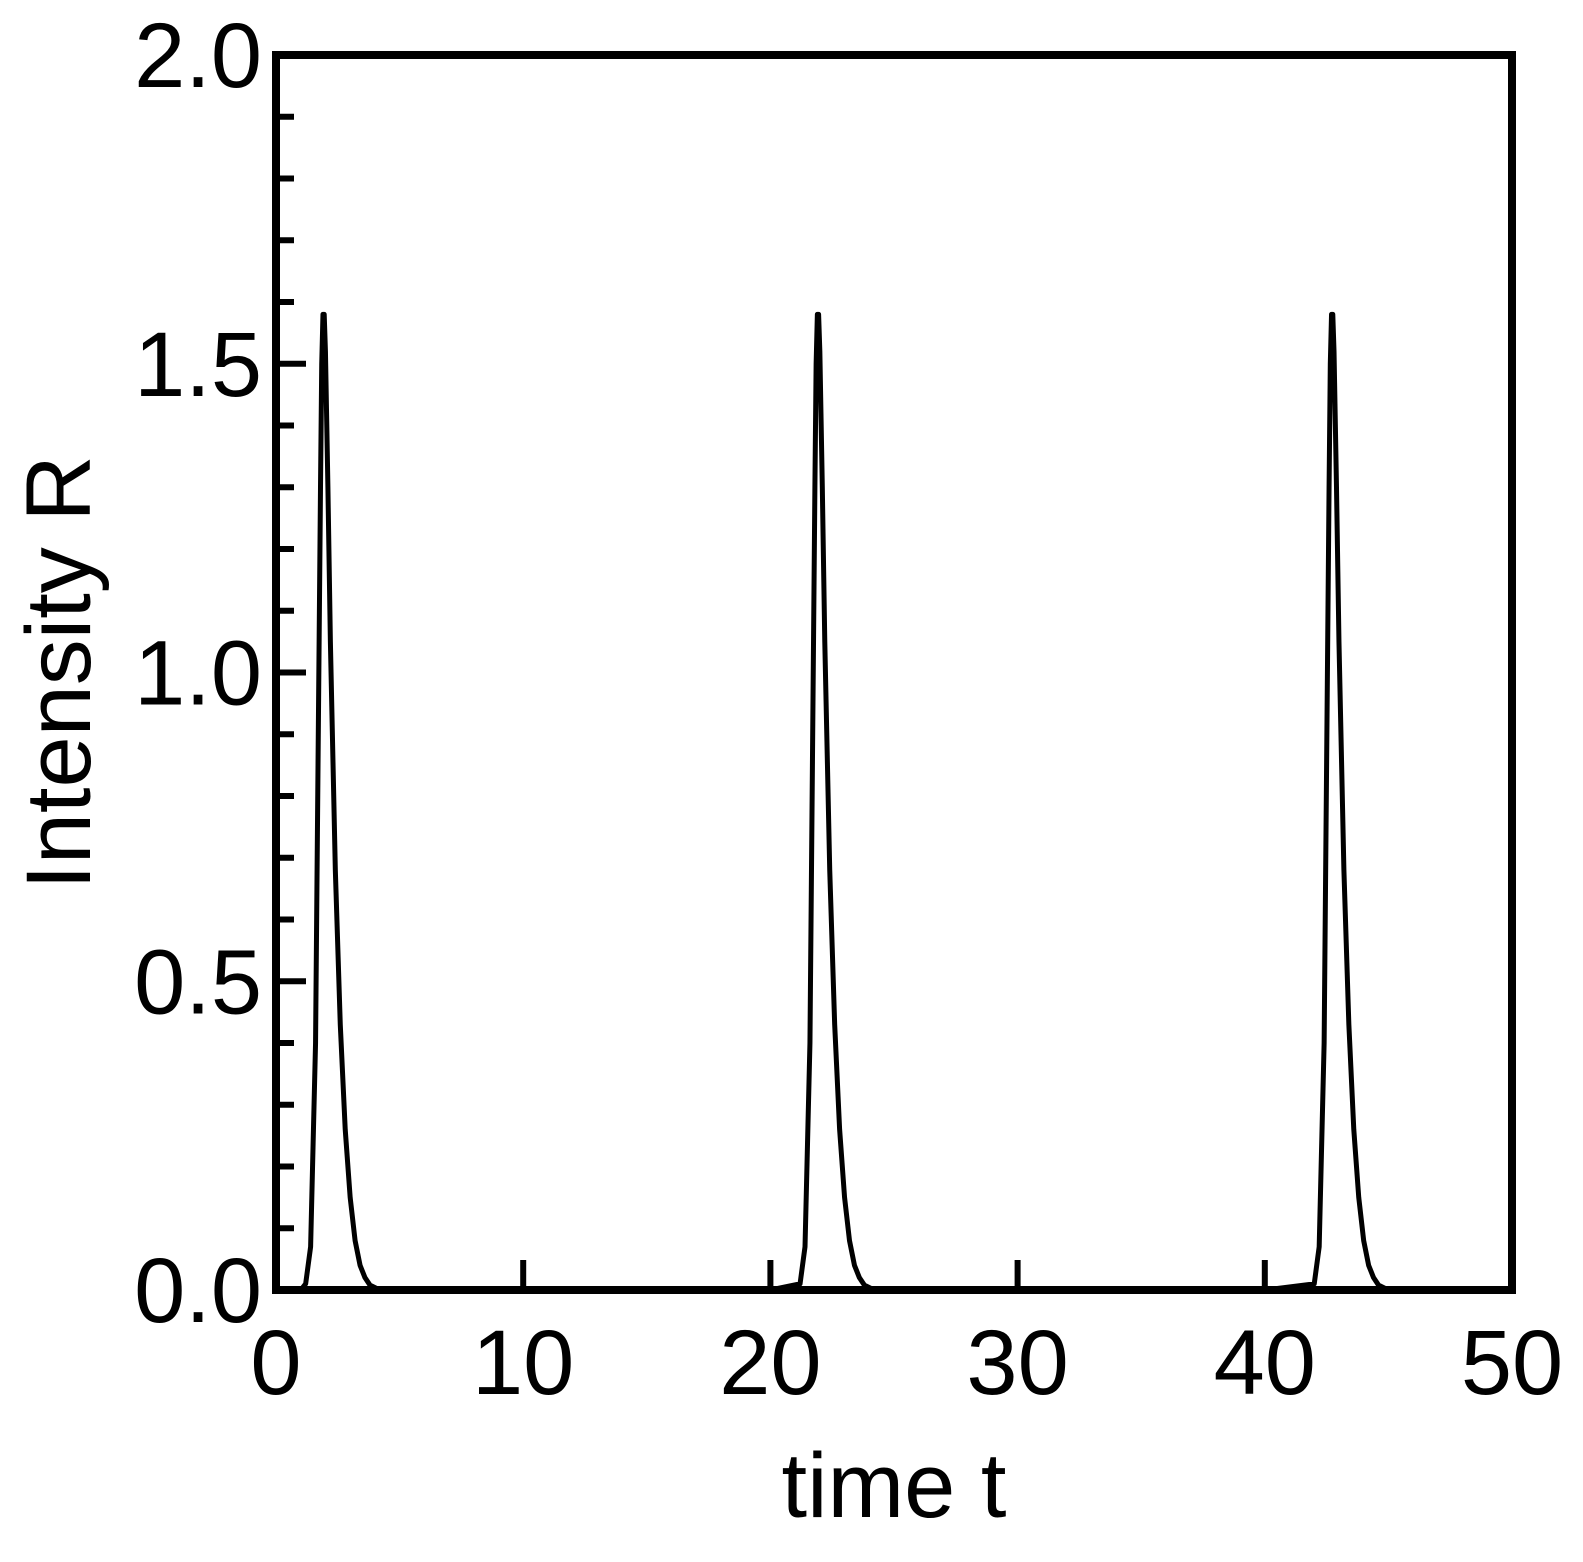 This screenshot has height=1562, width=1583. Describe the element at coordinates (198, 56) in the screenshot. I see `y-tick-label: 2.0` at that location.